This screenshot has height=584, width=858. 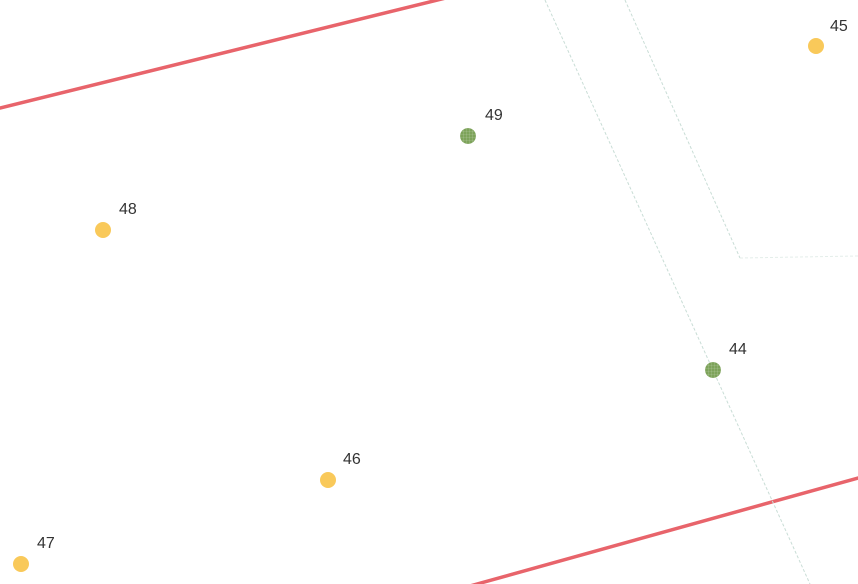 I want to click on boundary-line-bottom, so click(x=664, y=530).